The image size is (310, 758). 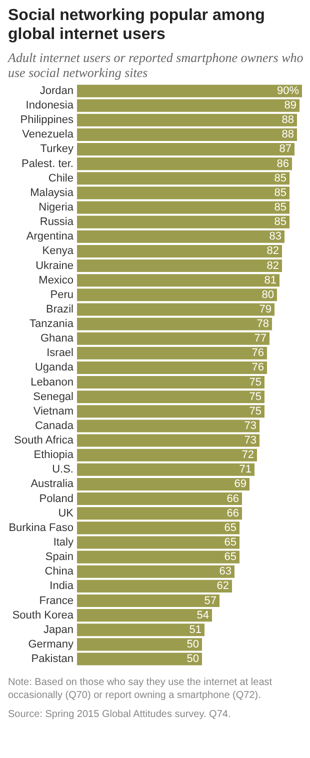 I want to click on y-tick-label: Nigeria, so click(x=56, y=208).